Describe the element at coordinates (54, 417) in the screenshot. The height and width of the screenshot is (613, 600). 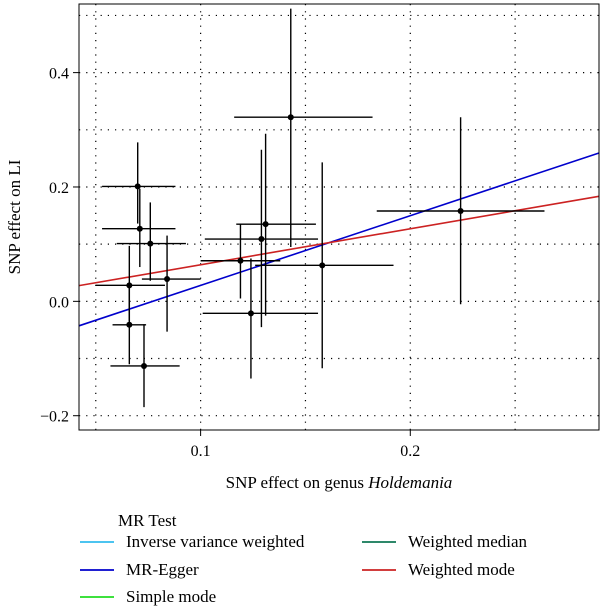
I see `y-tick-label: −0.2` at that location.